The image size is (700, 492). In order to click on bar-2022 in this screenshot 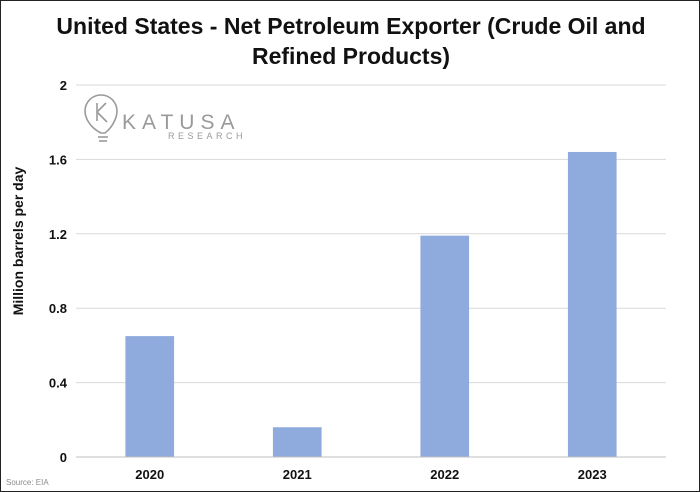, I will do `click(445, 346)`.